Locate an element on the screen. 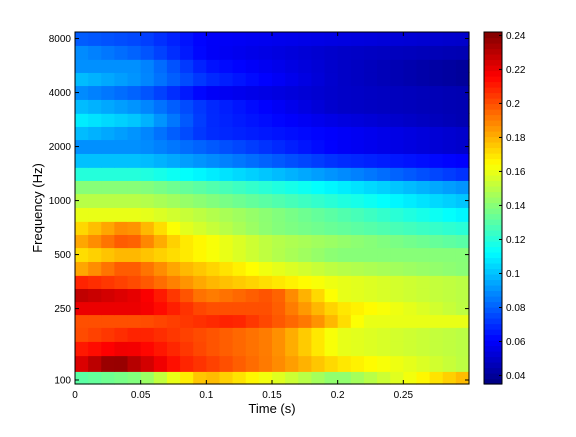 Image resolution: width=576 pixels, height=437 pixels. y-tick-label: 2000 is located at coordinates (60, 147).